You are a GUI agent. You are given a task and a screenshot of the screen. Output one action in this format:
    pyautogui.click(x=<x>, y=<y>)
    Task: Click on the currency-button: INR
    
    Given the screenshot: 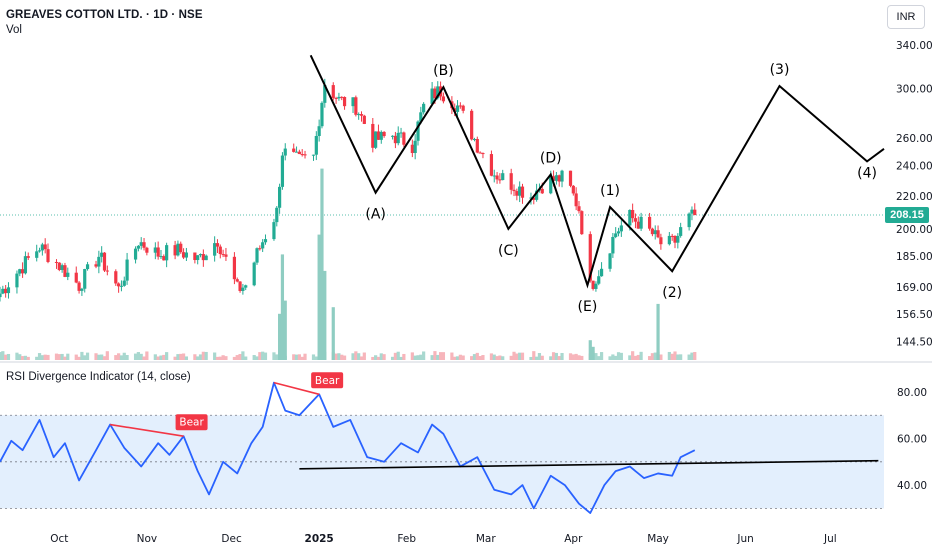 What is the action you would take?
    pyautogui.click(x=906, y=17)
    